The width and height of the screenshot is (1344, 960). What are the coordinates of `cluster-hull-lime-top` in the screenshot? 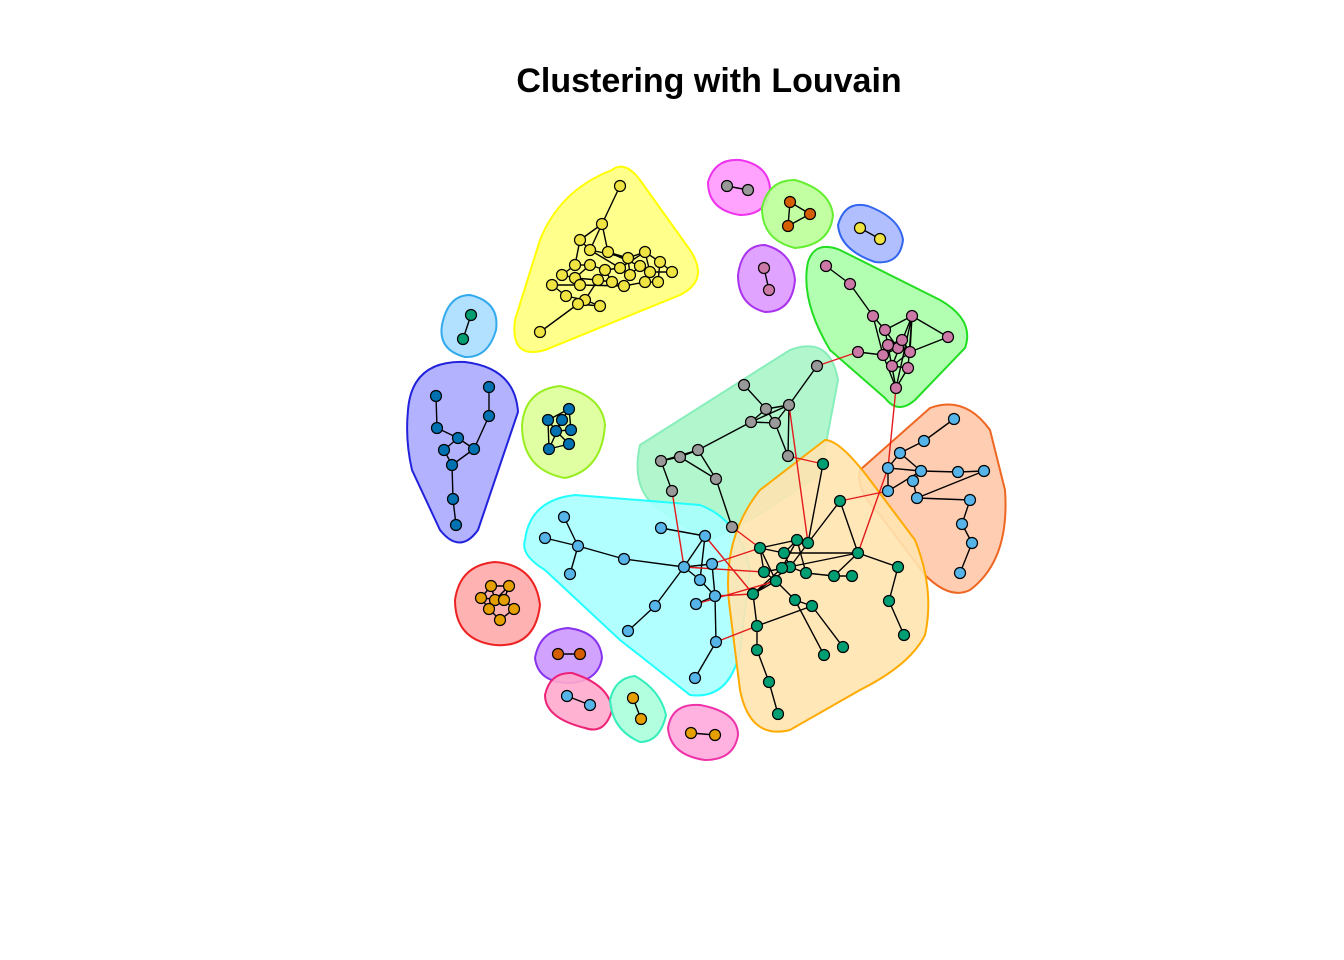 It's located at (797, 214).